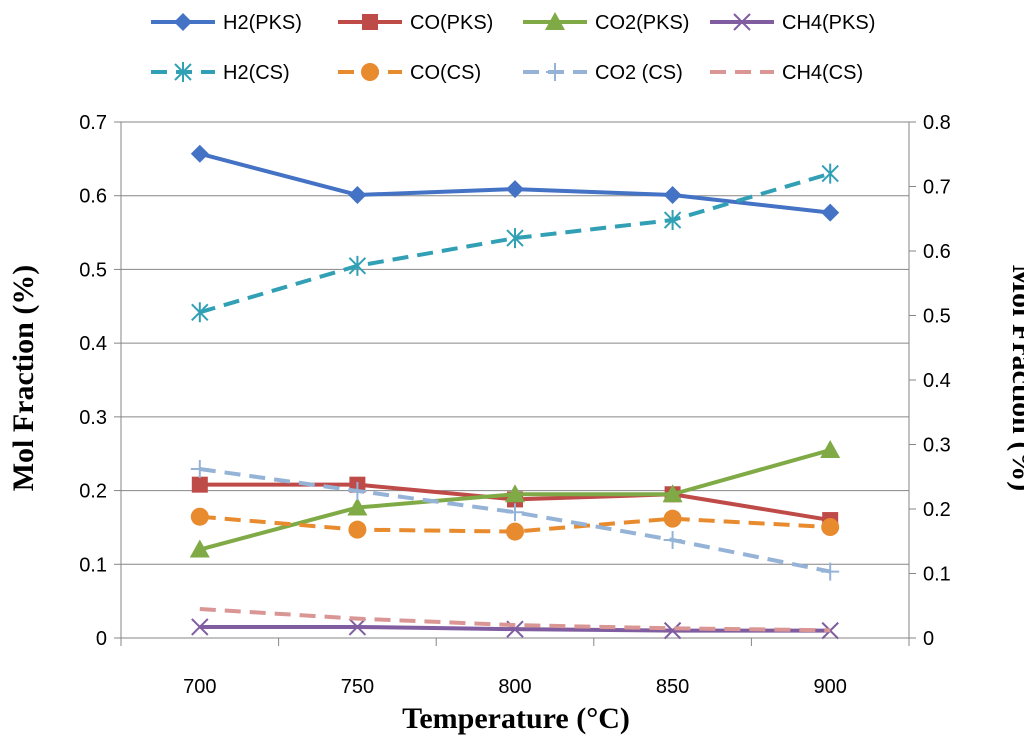 This screenshot has height=737, width=1024. Describe the element at coordinates (220, 73) in the screenshot. I see `legend-item: H2(CS)` at that location.